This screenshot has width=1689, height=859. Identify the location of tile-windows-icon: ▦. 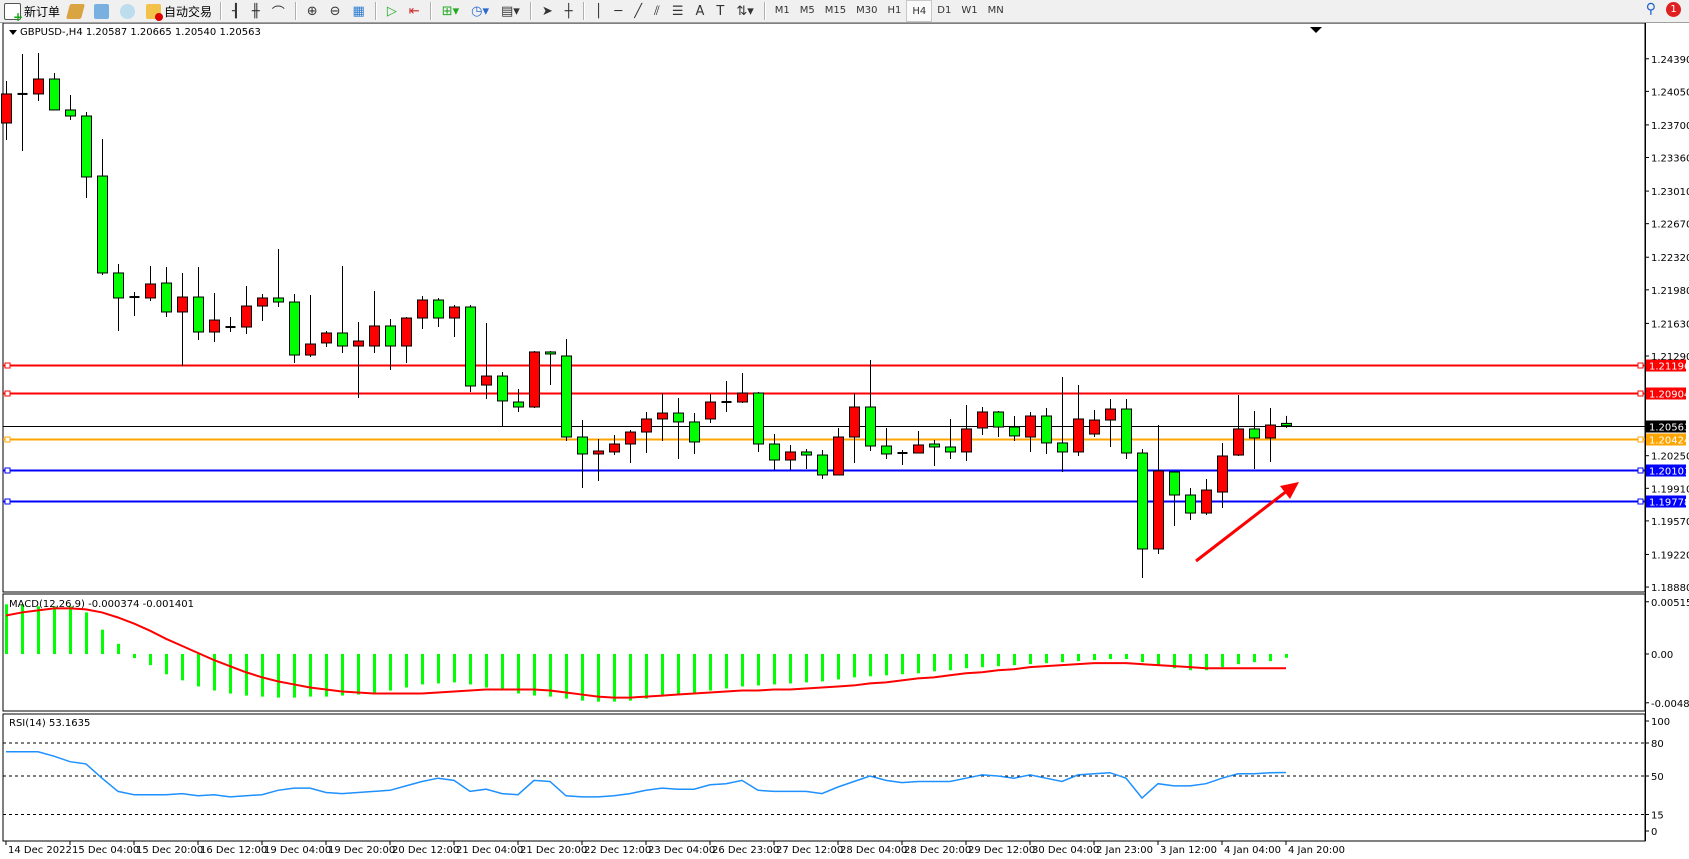
(358, 11).